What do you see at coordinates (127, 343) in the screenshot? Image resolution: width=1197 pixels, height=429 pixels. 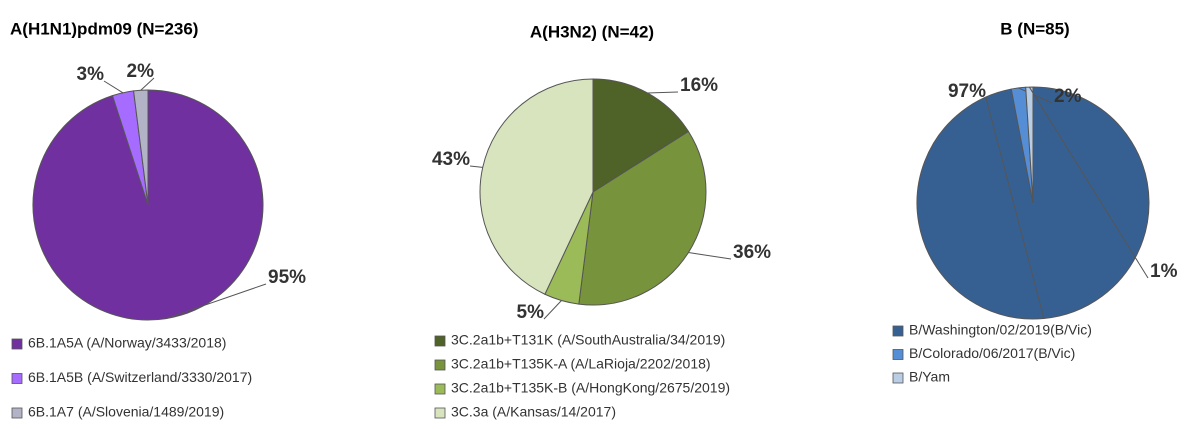 I see `legend-label: 6B.1A5A (A/Norway/3433/2018)` at bounding box center [127, 343].